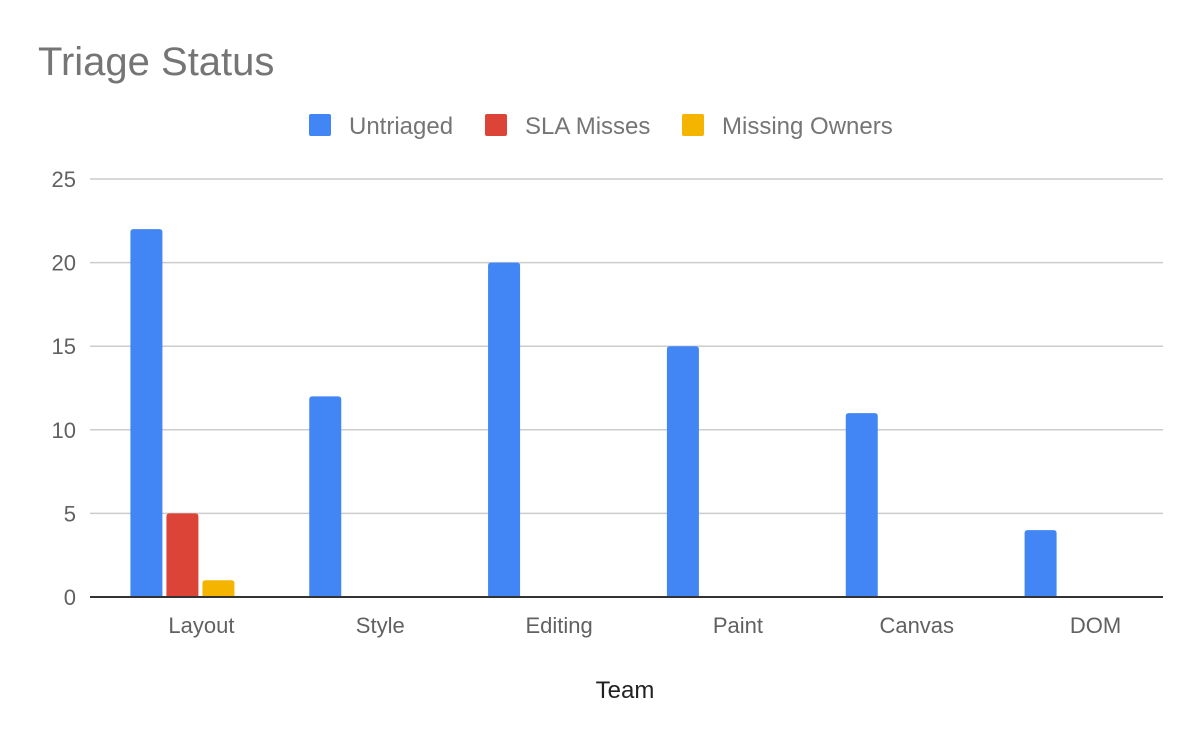 This screenshot has height=742, width=1200. Describe the element at coordinates (325, 496) in the screenshot. I see `bar-untriaged-style` at that location.